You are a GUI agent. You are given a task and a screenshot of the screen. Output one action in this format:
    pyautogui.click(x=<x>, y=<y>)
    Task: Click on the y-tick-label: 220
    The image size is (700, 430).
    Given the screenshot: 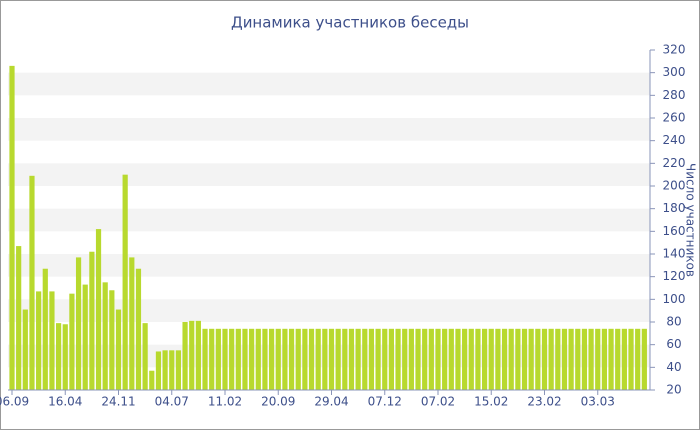 What is the action you would take?
    pyautogui.click(x=674, y=163)
    